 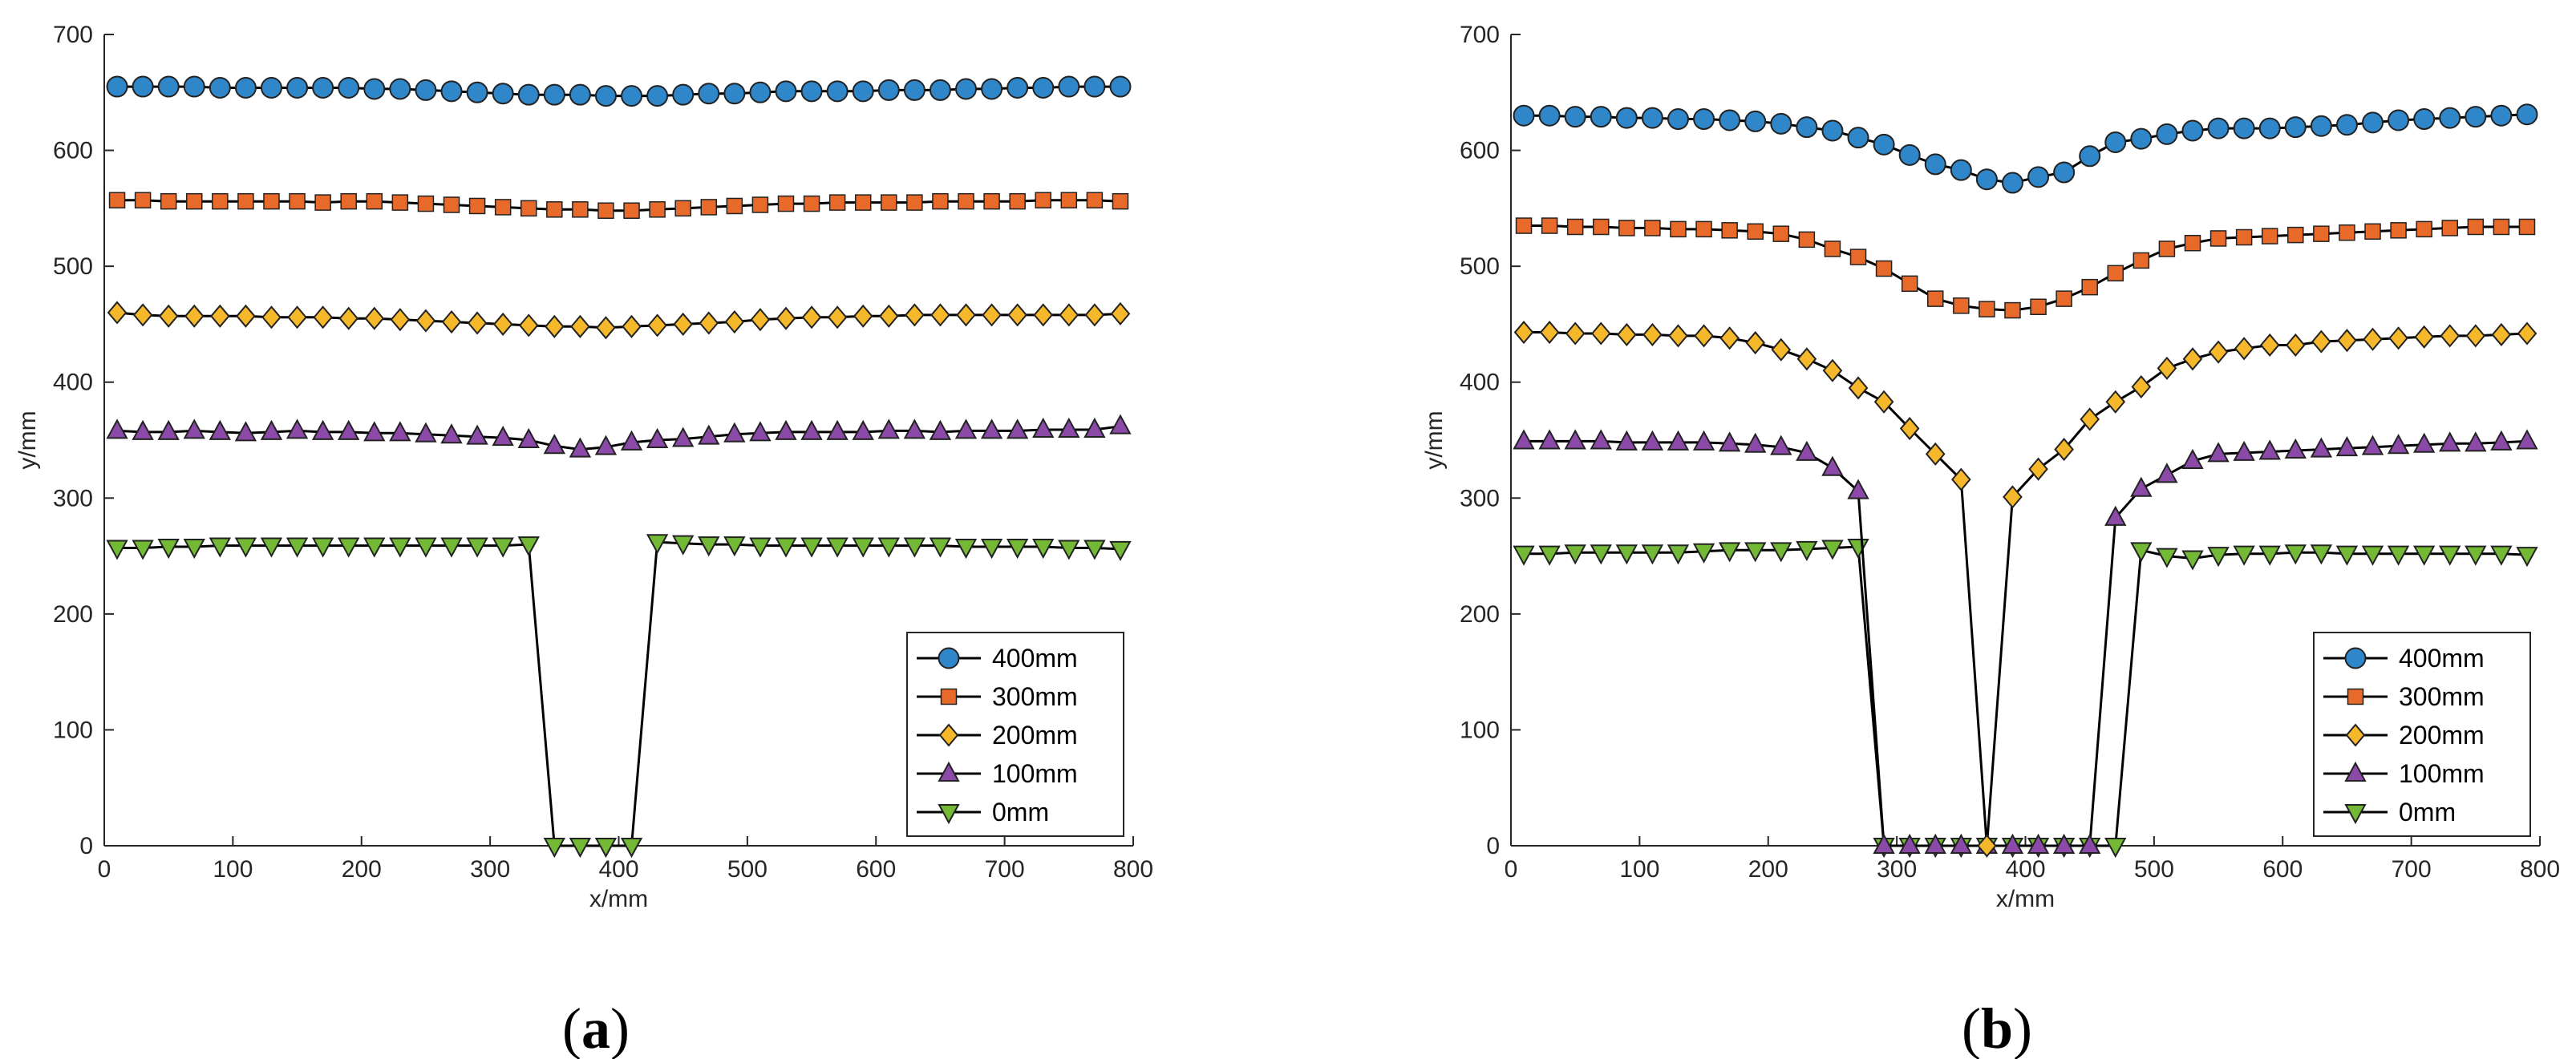 What do you see at coordinates (2154, 869) in the screenshot?
I see `panel-b-x-tick-label: 500` at bounding box center [2154, 869].